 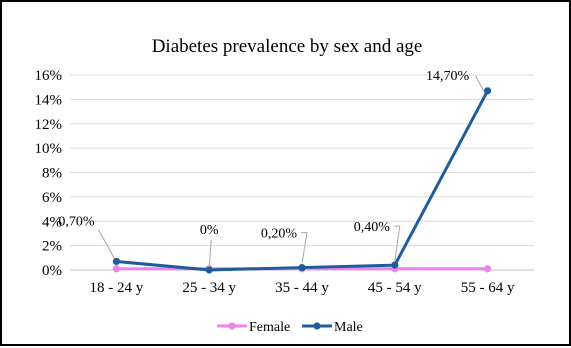 What do you see at coordinates (287, 46) in the screenshot?
I see `chart-title: Diabetes prevalence by sex and age` at bounding box center [287, 46].